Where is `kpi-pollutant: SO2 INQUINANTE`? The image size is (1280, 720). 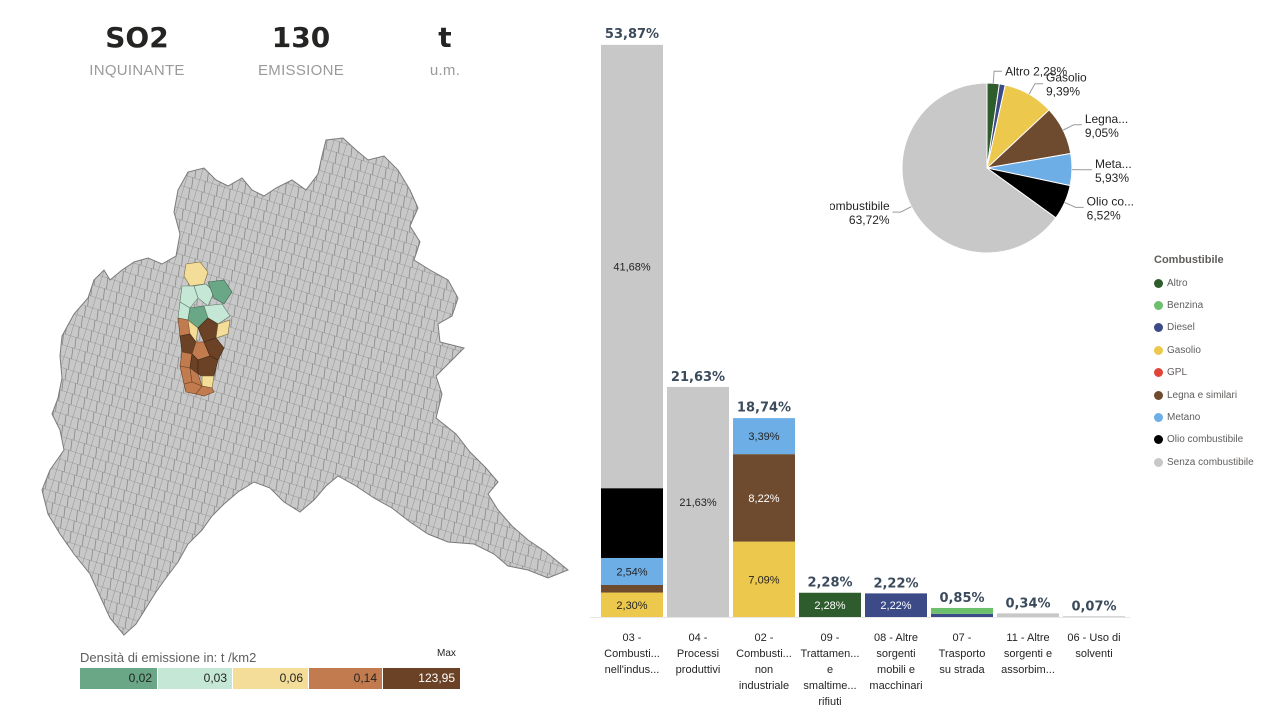 kpi-pollutant: SO2 INQUINANTE is located at coordinates (137, 48).